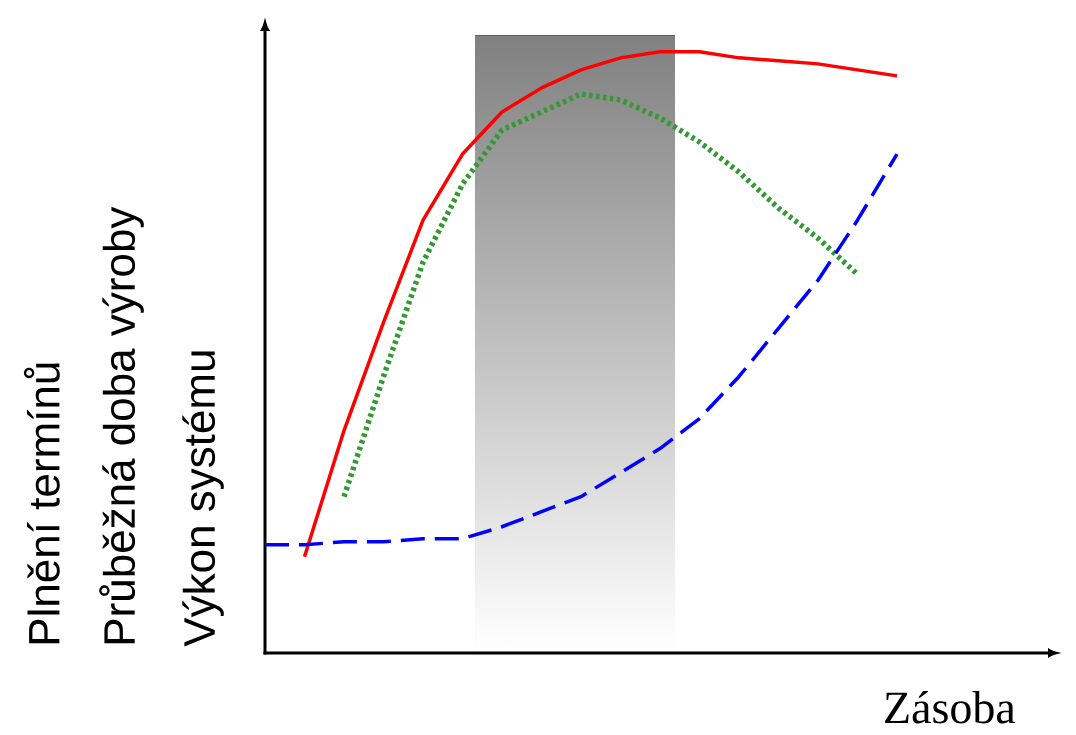 The height and width of the screenshot is (735, 1076). Describe the element at coordinates (121, 425) in the screenshot. I see `text: Průběžná doba výroby` at that location.